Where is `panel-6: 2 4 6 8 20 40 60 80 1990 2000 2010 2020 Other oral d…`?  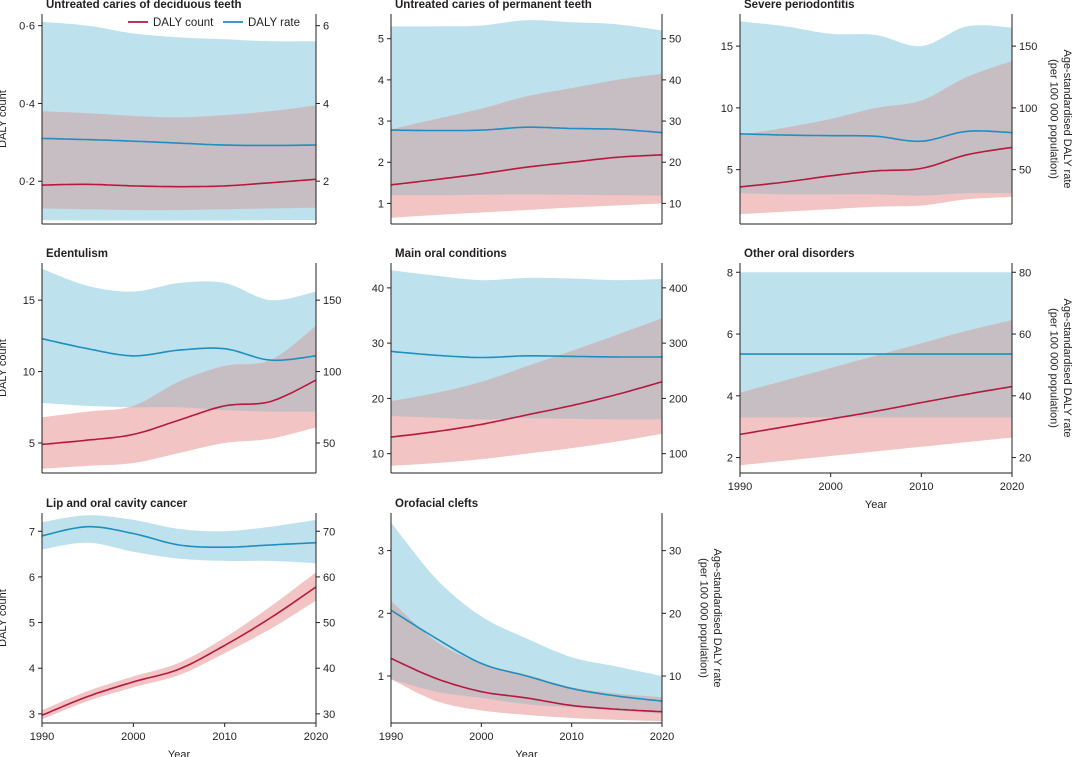
panel-6: 2 4 6 8 20 40 60 80 1990 2000 2010 2020 Other oral d… is located at coordinates (900, 379).